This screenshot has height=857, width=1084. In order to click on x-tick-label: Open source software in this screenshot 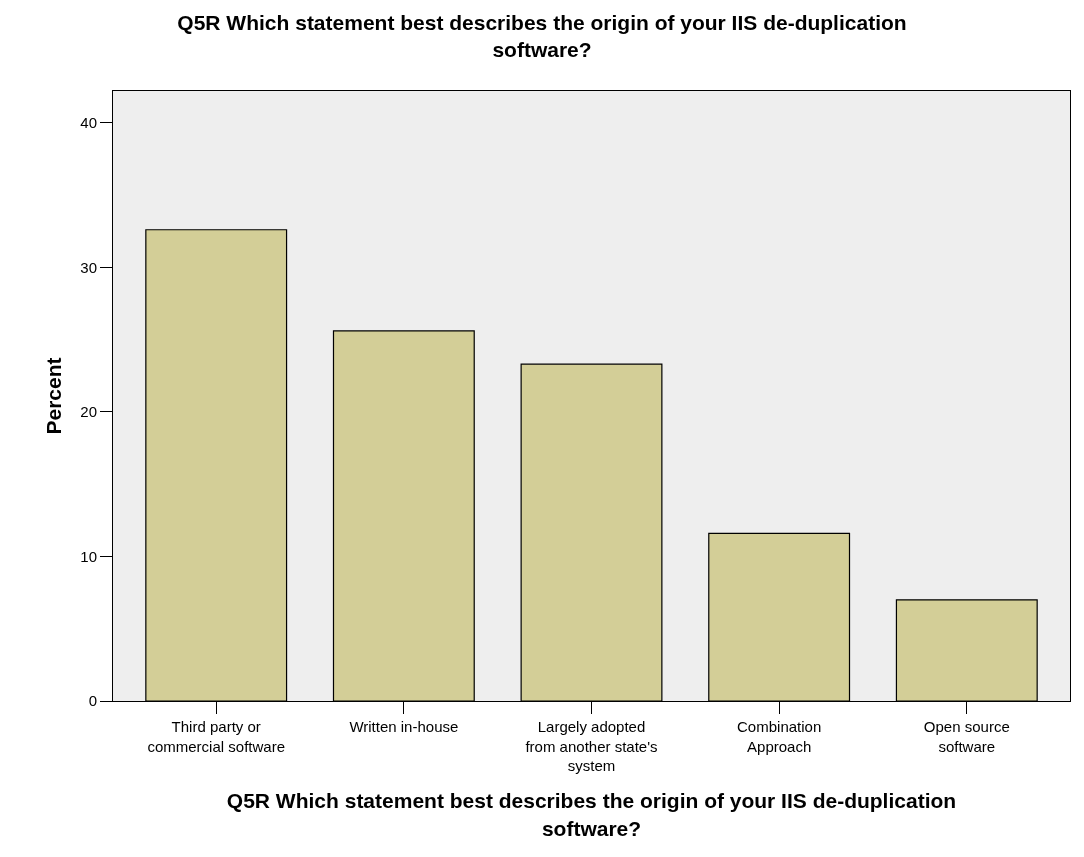, I will do `click(966, 736)`.